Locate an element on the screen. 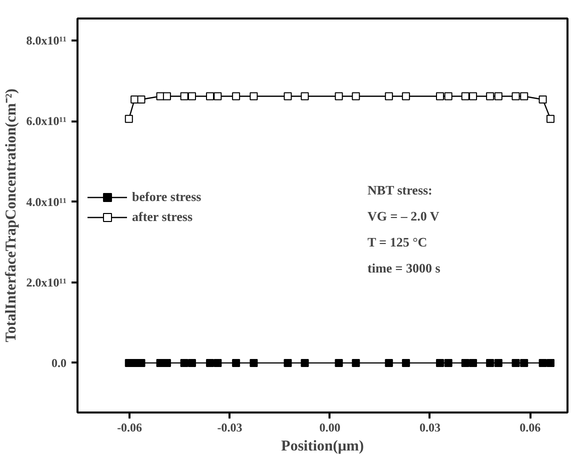  legend-label: before stress is located at coordinates (167, 197).